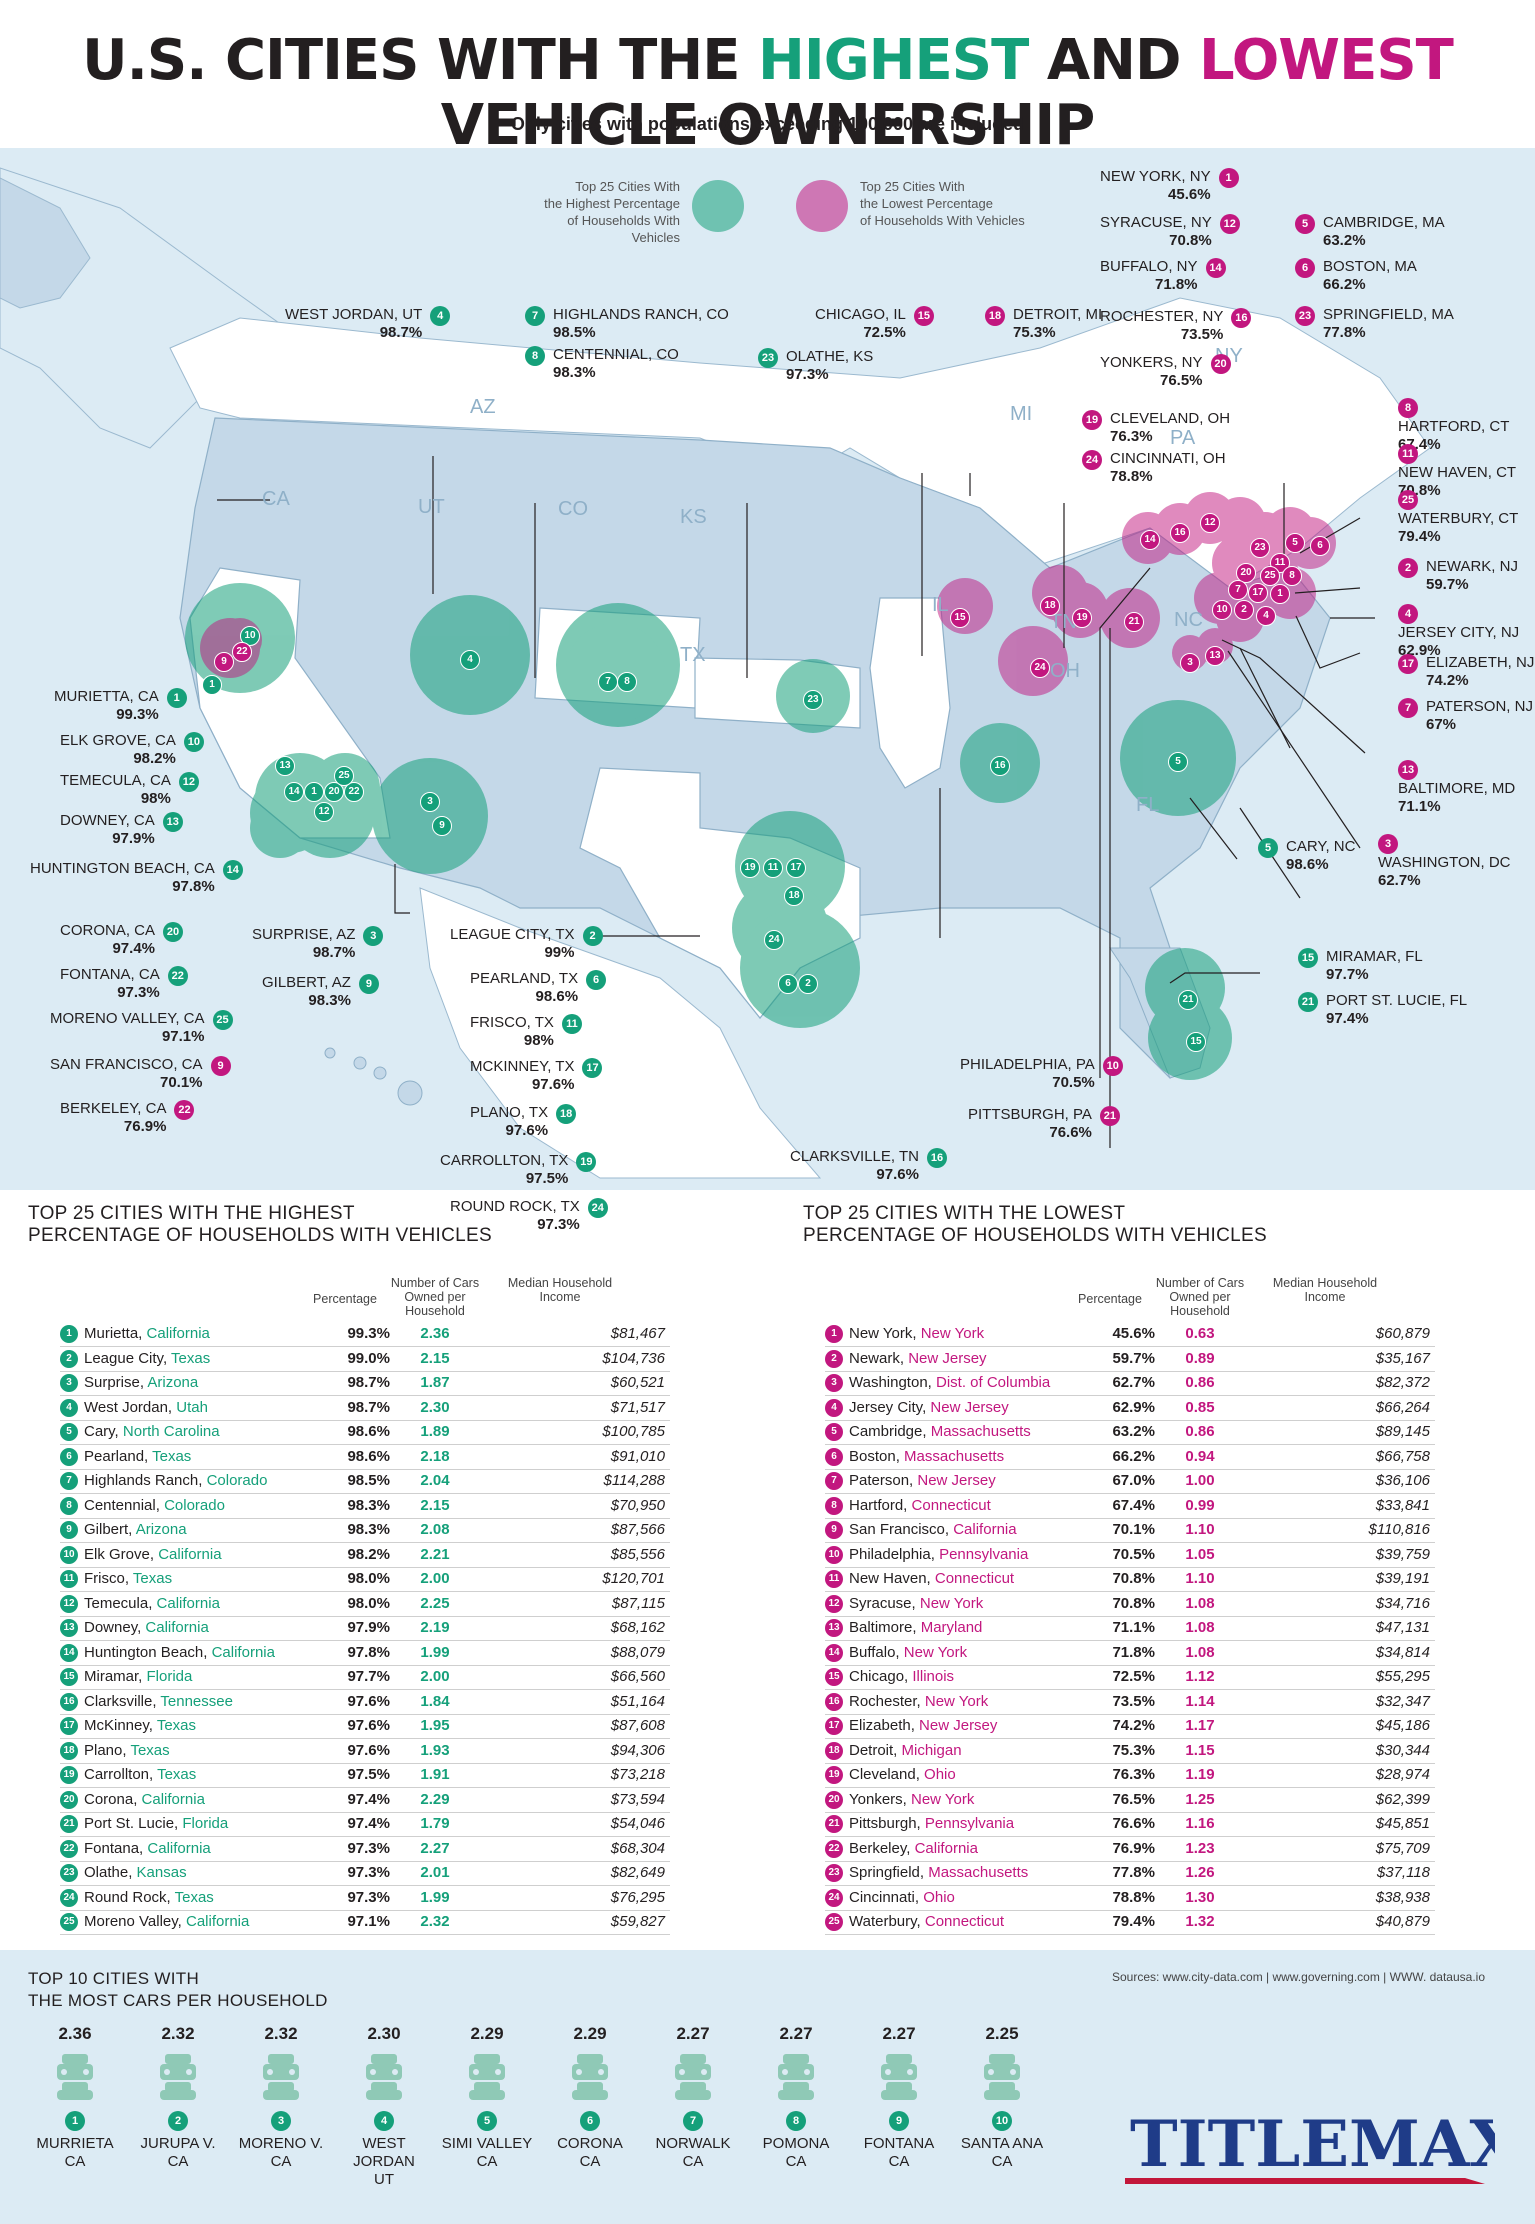 This screenshot has height=2224, width=1535. Describe the element at coordinates (141, 1382) in the screenshot. I see `table-city: Surprise, Arizona` at that location.